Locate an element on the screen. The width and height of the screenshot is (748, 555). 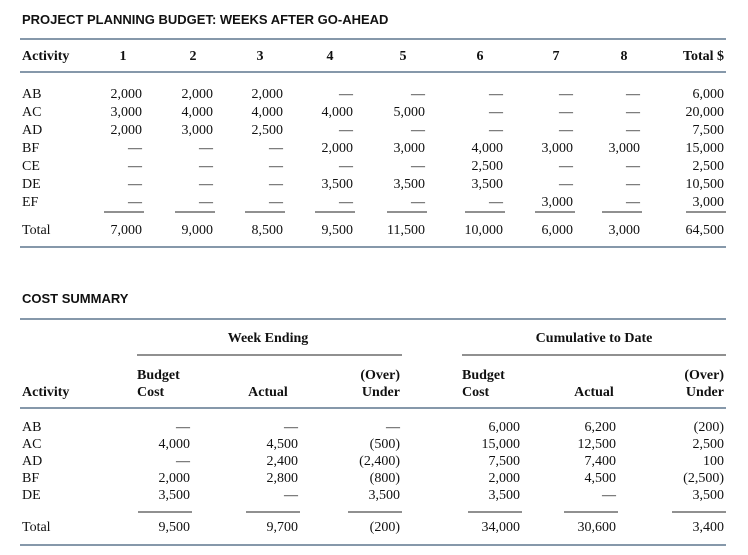
cell: (200) is located at coordinates (709, 427).